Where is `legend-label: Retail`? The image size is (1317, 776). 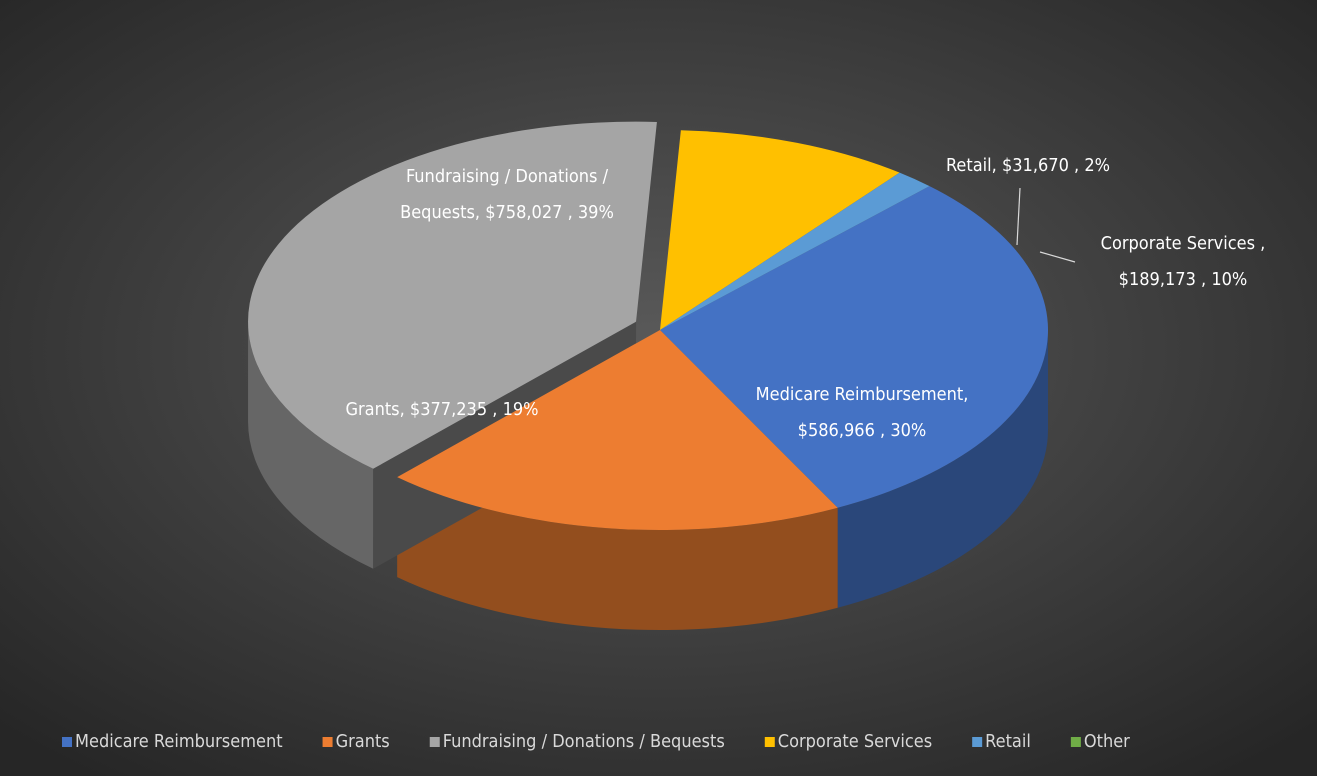 legend-label: Retail is located at coordinates (1008, 741).